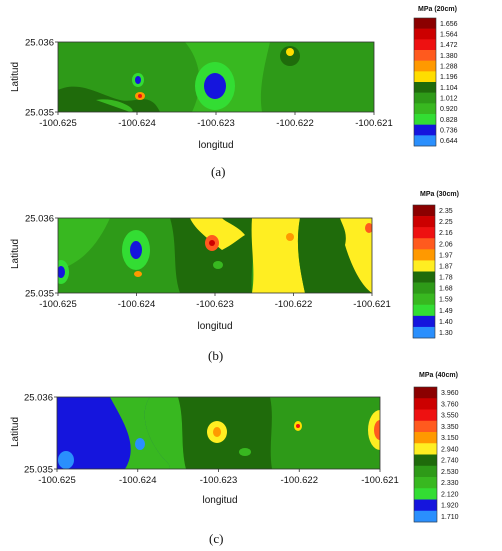 The height and width of the screenshot is (551, 502). Describe the element at coordinates (57, 480) in the screenshot. I see `panel-c-x-tick-label: -100.625` at that location.